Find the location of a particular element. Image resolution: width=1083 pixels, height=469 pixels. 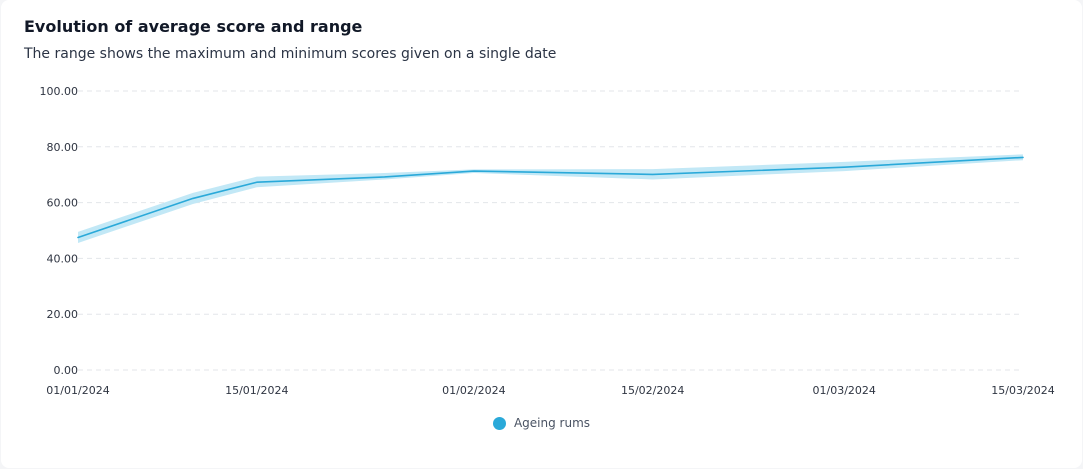

x-tick-label: 01/03/2024 is located at coordinates (844, 390).